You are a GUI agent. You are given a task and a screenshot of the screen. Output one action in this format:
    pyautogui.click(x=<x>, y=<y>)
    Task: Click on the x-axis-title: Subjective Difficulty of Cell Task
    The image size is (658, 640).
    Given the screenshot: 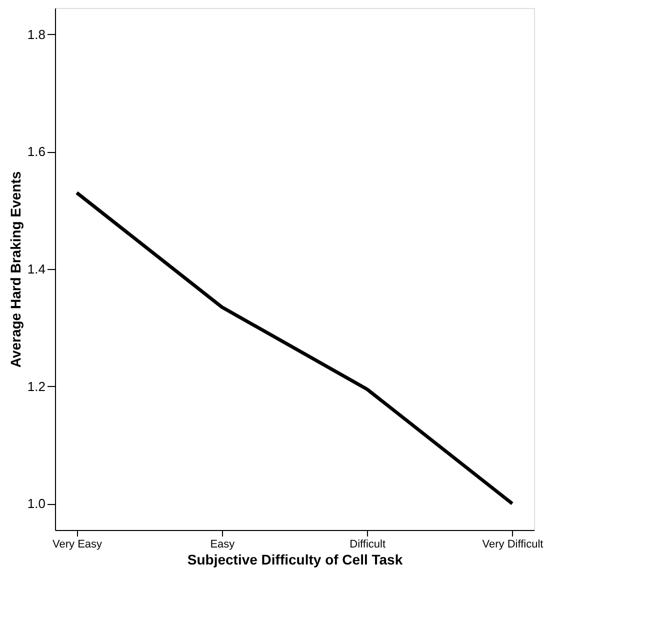 What is the action you would take?
    pyautogui.click(x=295, y=560)
    